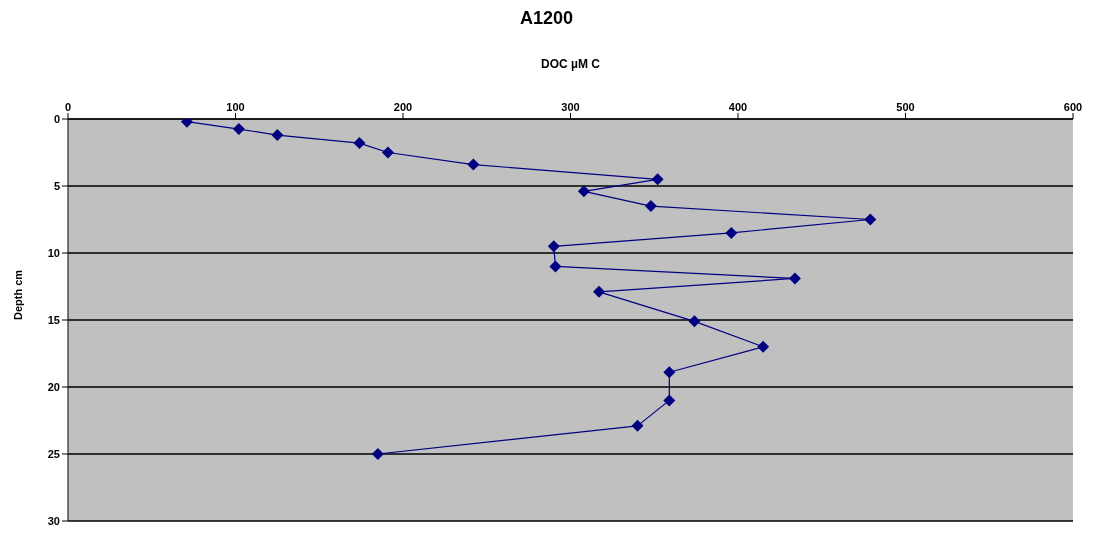 The width and height of the screenshot is (1093, 549). I want to click on x-axis-title: DOC µM C, so click(571, 63).